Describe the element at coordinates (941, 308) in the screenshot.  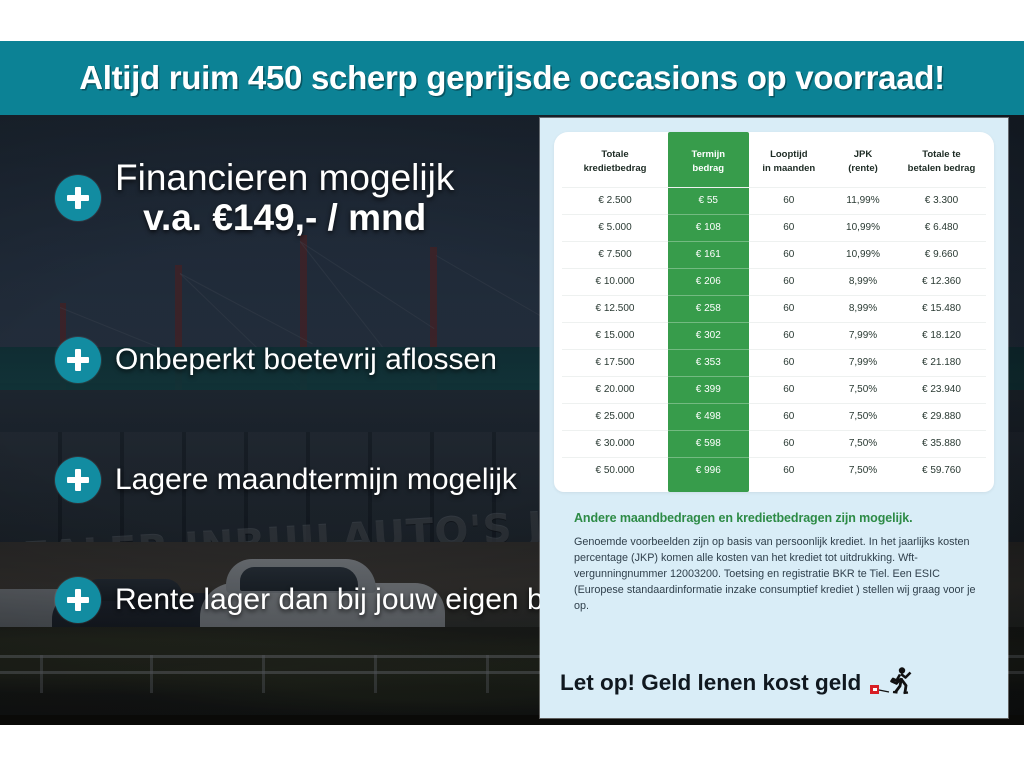
I see `table-cell: € 15.480` at that location.